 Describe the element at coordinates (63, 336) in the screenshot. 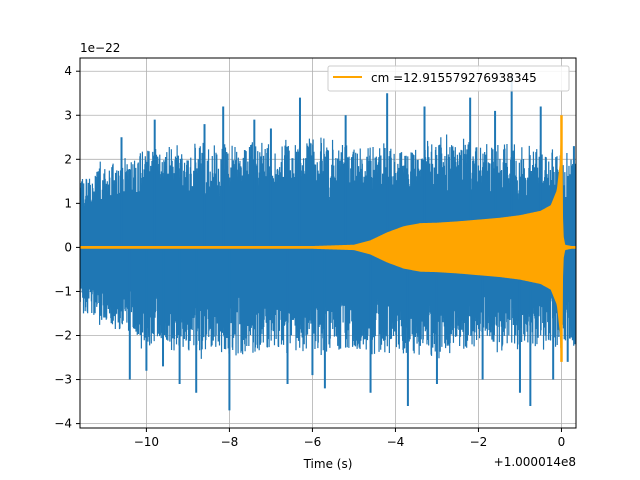

I see `y-tick-label: −2` at that location.